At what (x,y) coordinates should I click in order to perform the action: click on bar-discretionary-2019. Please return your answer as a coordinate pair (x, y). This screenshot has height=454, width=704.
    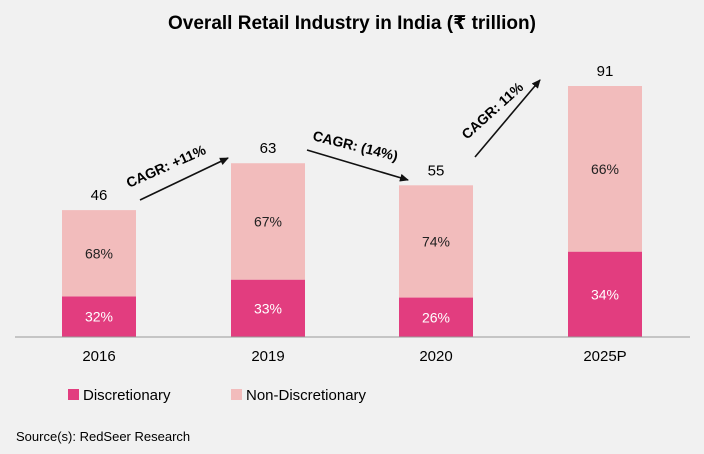
    Looking at the image, I should click on (268, 308).